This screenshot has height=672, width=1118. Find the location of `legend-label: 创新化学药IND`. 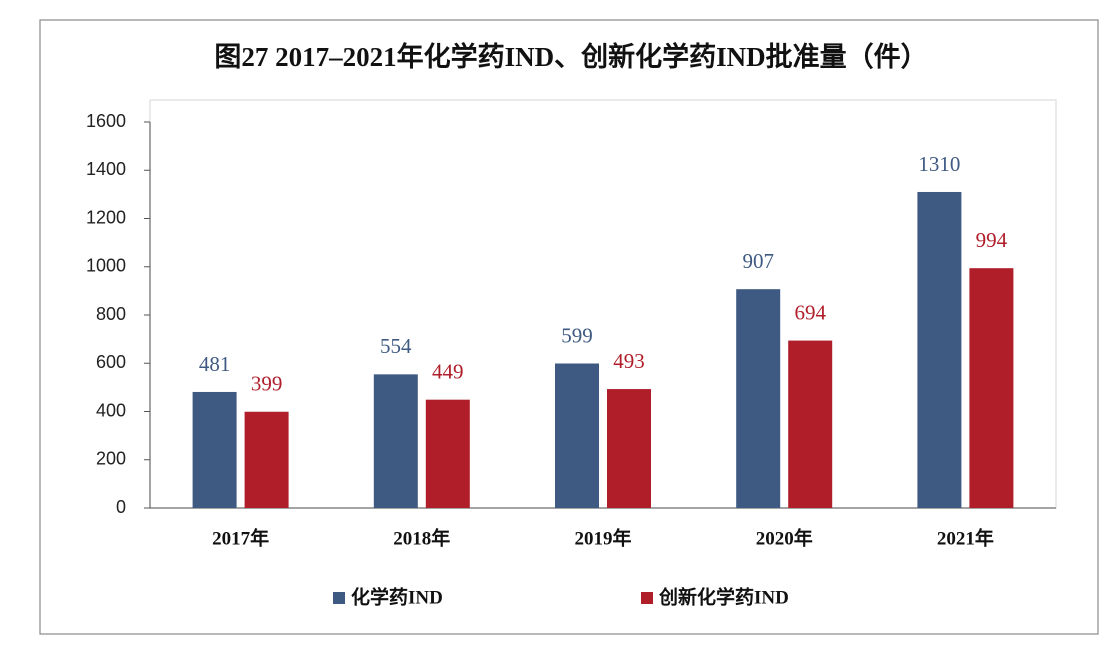

legend-label: 创新化学药IND is located at coordinates (723, 596).